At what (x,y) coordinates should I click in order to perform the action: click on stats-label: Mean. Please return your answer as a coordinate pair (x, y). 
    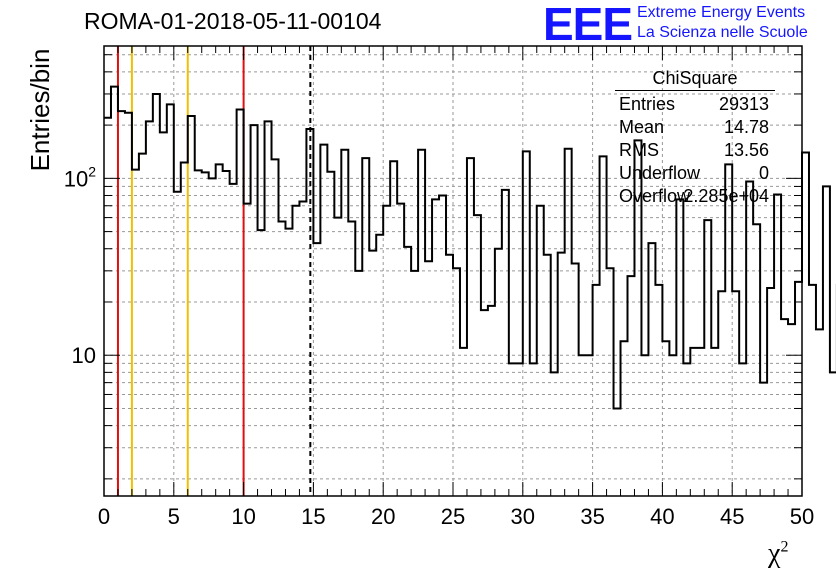
    Looking at the image, I should click on (642, 127).